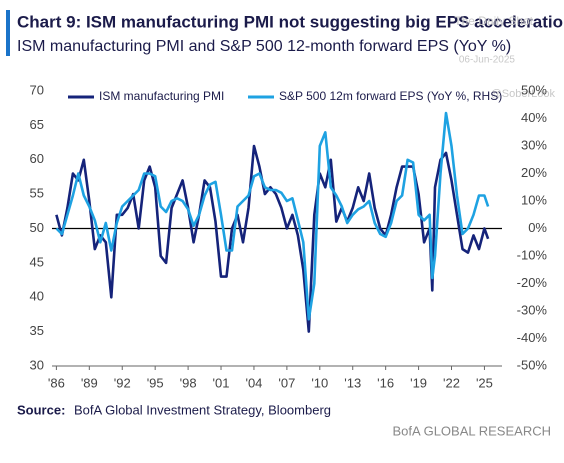  Describe the element at coordinates (390, 96) in the screenshot. I see `legend-label: S&P 500 12m forward EPS (YoY %, RHS)` at that location.